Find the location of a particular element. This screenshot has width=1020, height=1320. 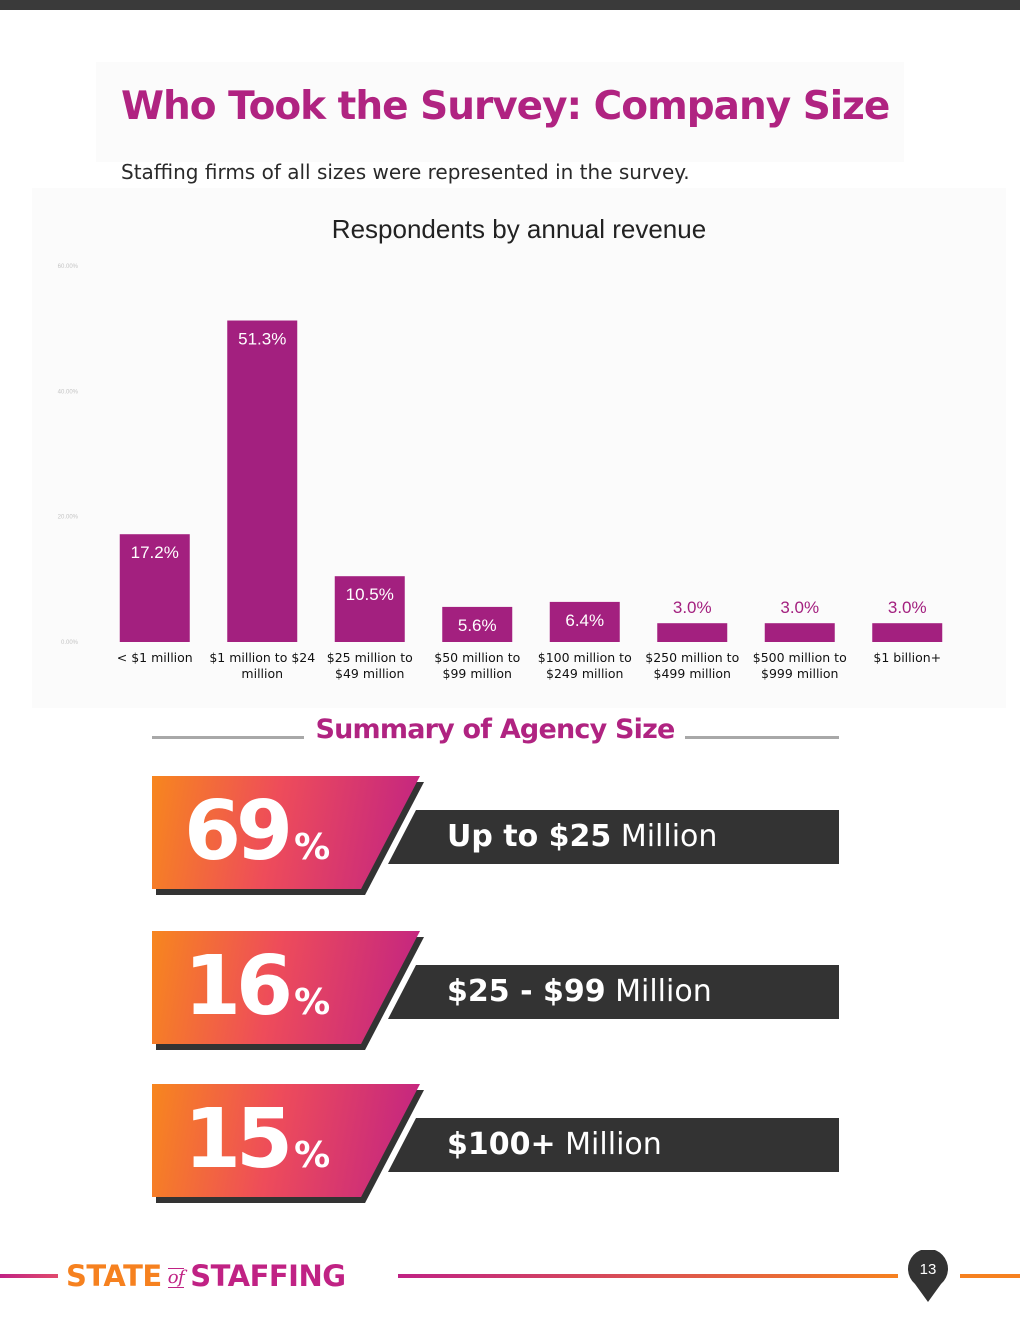

stat-row-up-to-25m: 69% Up to $25 Million is located at coordinates (510, 841).